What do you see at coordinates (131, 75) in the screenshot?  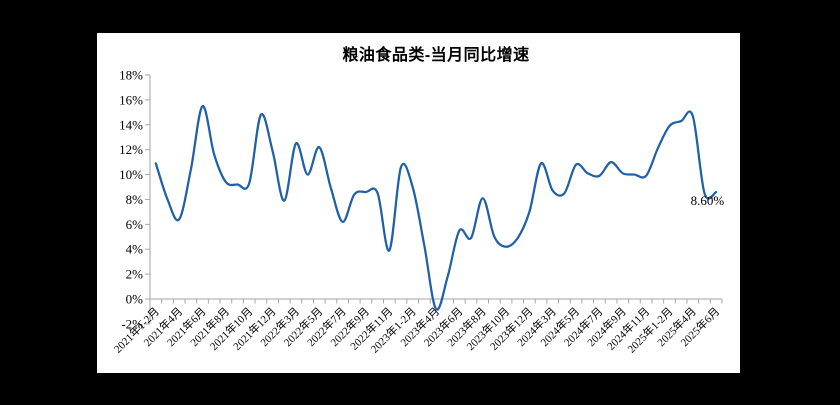 I see `y-axis-label: 18%` at bounding box center [131, 75].